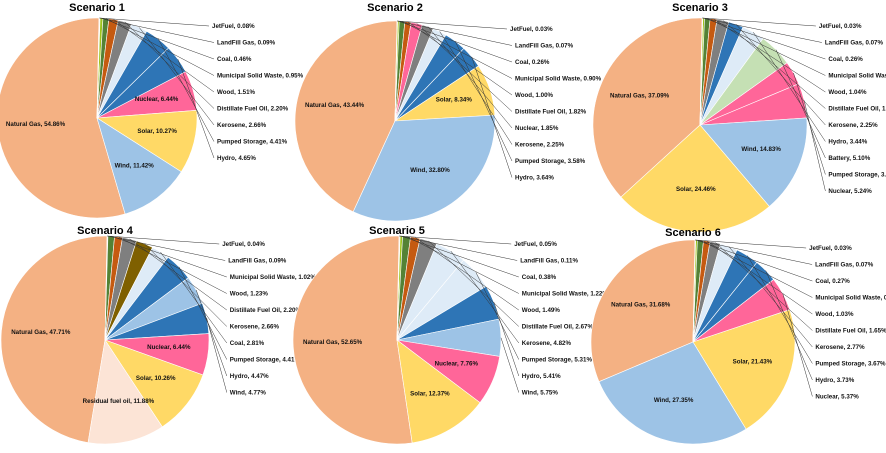  I want to click on chart-title: Scenario 5, so click(397, 231).